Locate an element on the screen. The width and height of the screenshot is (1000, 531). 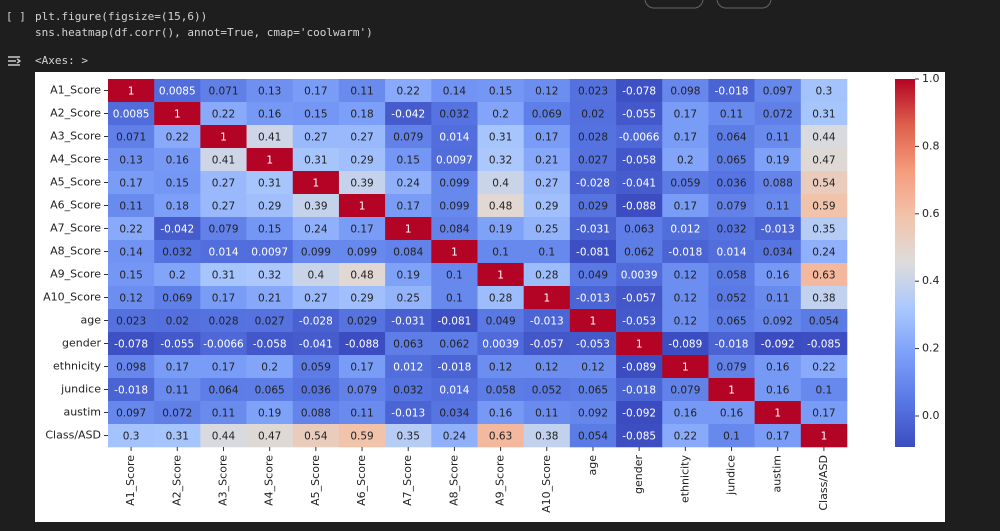
cell-annotation: 0.48 is located at coordinates (361, 276).